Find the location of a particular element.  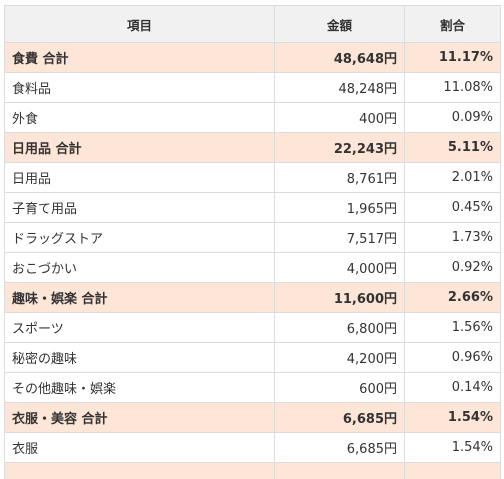

ratio-cell: 0.09% is located at coordinates (452, 117).